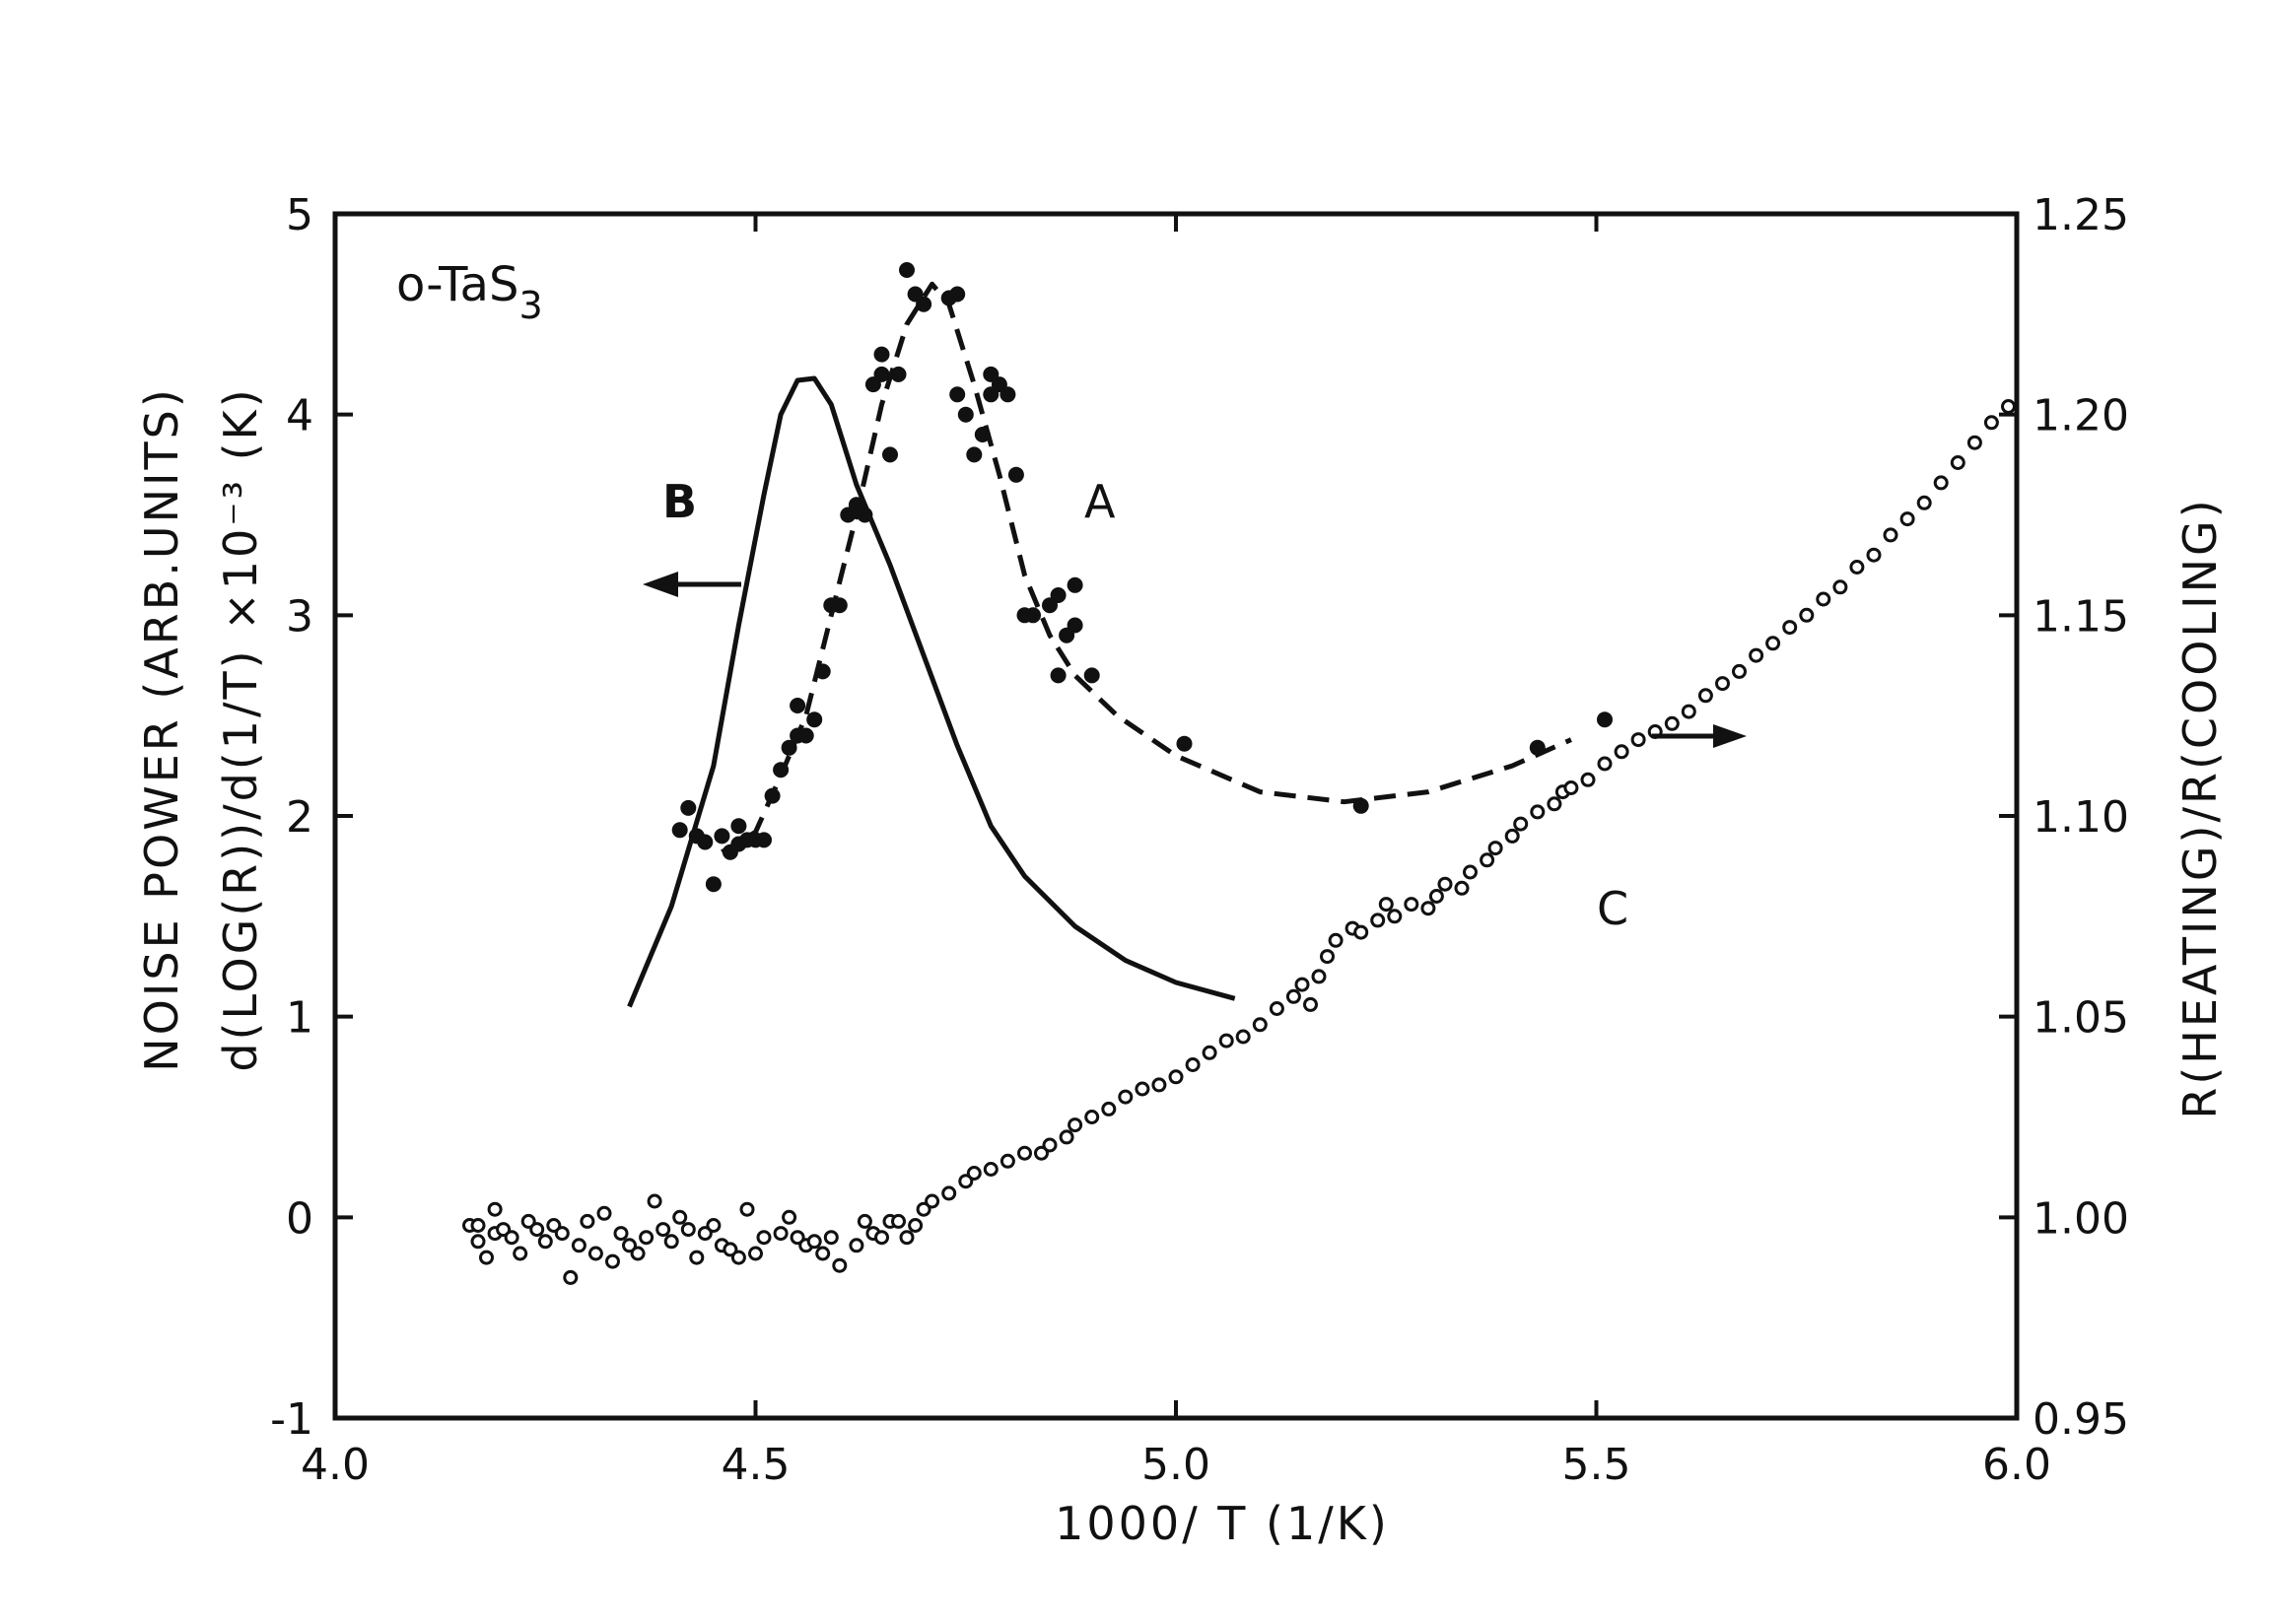  Describe the element at coordinates (299, 1019) in the screenshot. I see `left-y-tick-label: 1` at that location.